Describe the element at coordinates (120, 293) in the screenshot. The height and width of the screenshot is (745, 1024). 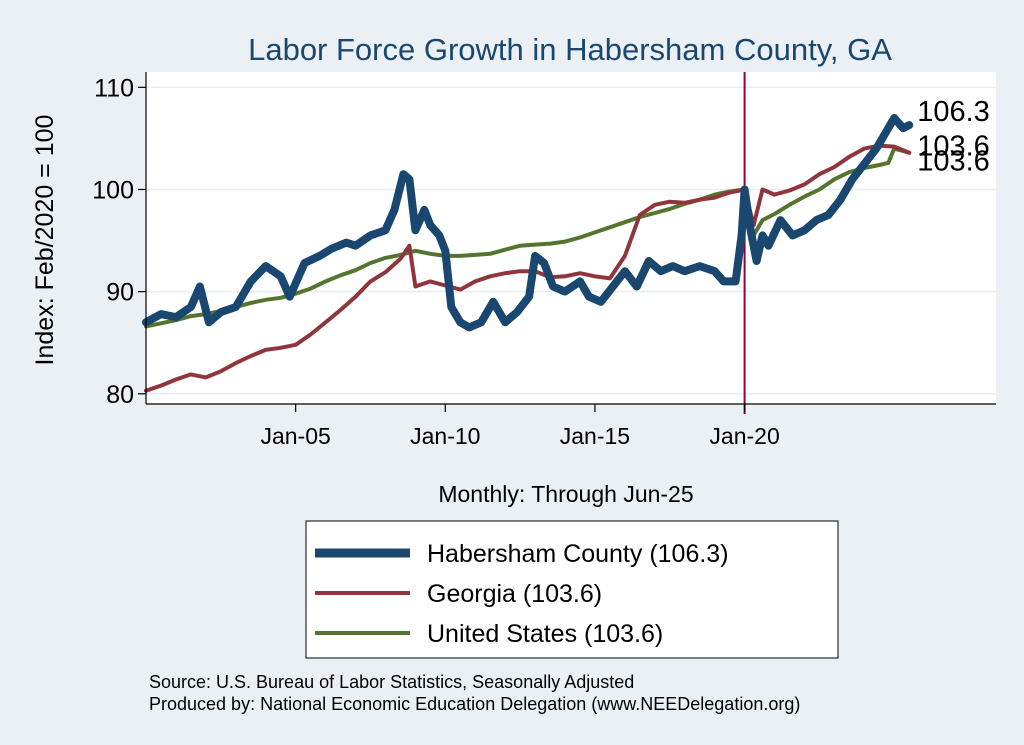
I see `y-tick-label: 90` at that location.